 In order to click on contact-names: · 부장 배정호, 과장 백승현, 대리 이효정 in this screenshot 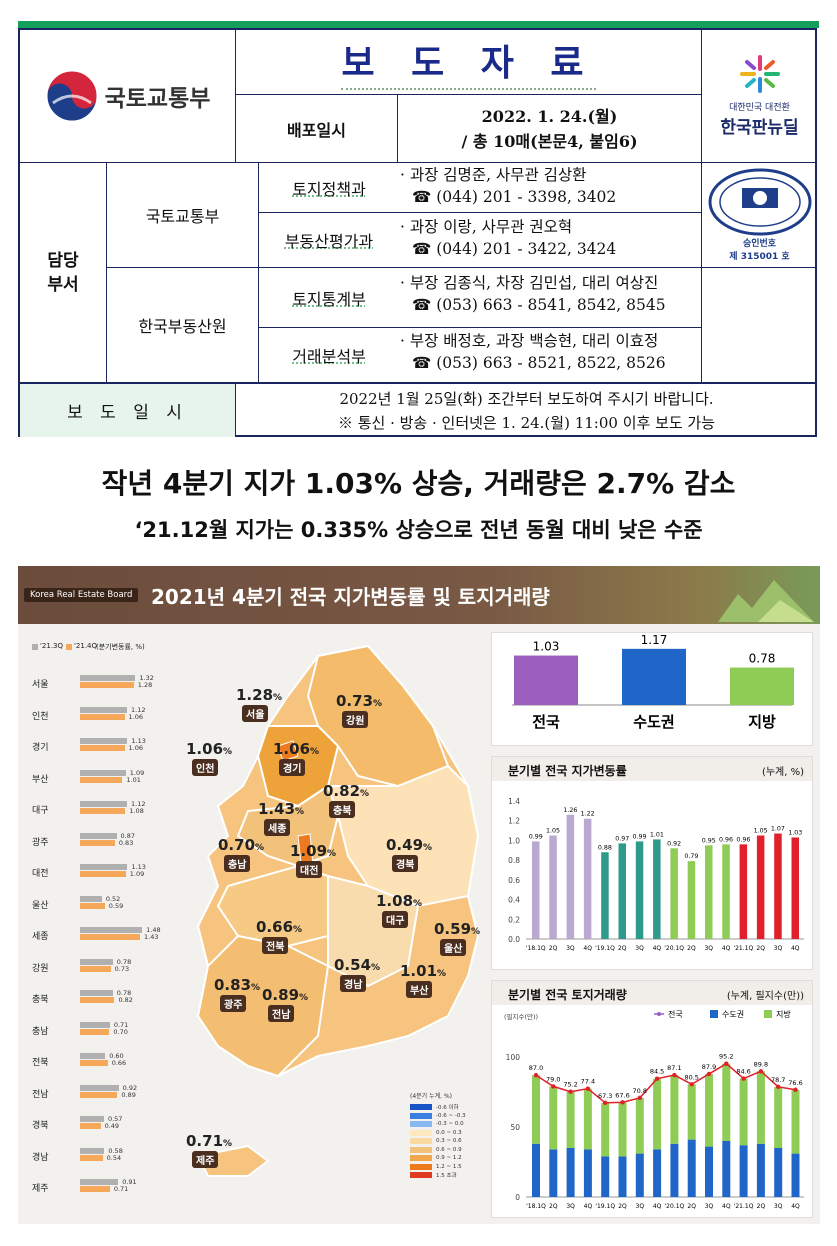, I will do `click(529, 341)`.